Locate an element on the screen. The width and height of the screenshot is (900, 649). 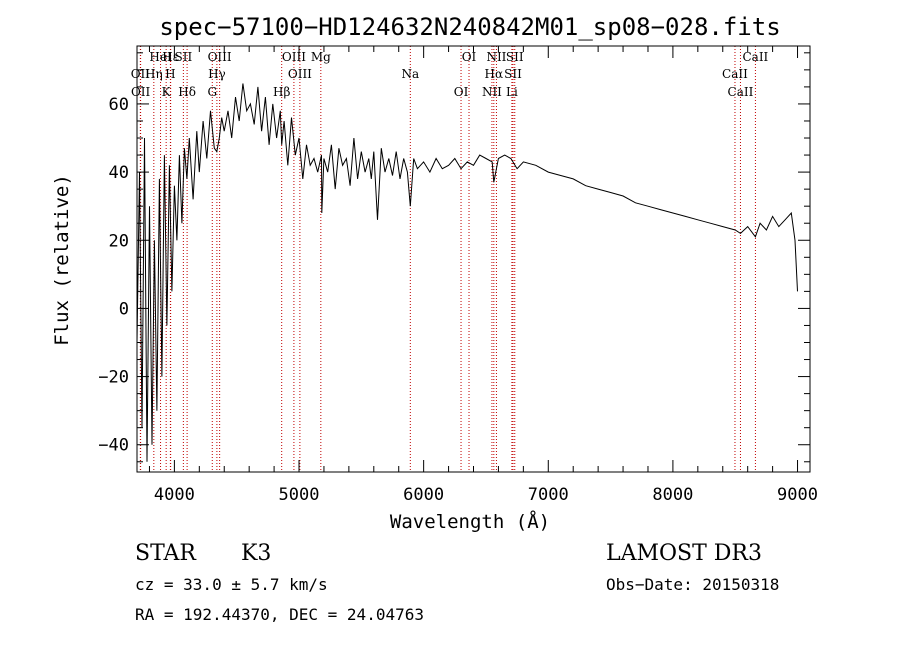
x-tick-label: 6000 is located at coordinates (423, 495).